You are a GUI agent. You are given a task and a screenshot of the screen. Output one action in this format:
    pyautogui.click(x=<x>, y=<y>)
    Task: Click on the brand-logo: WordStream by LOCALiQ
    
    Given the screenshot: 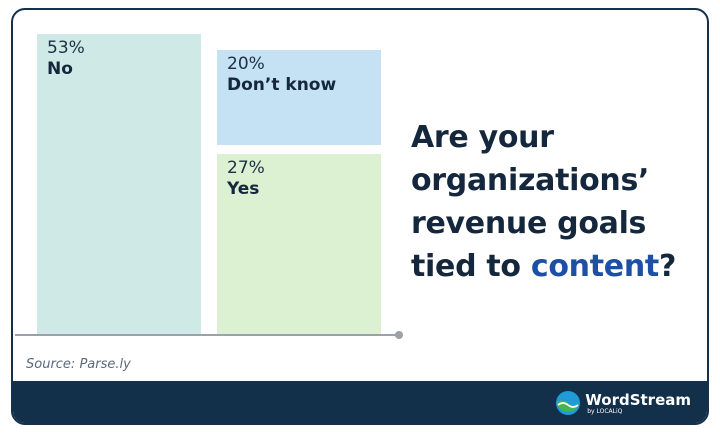 What is the action you would take?
    pyautogui.click(x=623, y=403)
    